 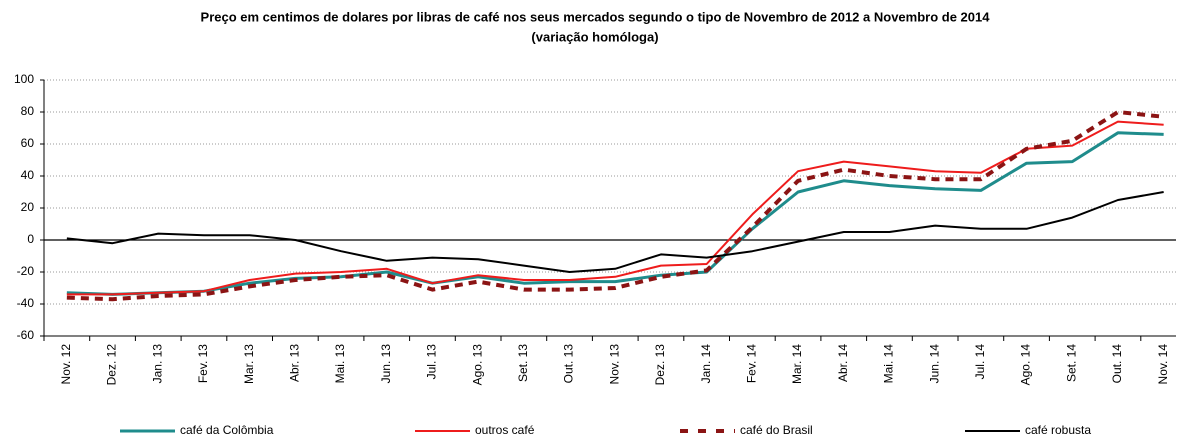 What do you see at coordinates (28, 143) in the screenshot?
I see `y-tick-label: 60` at bounding box center [28, 143].